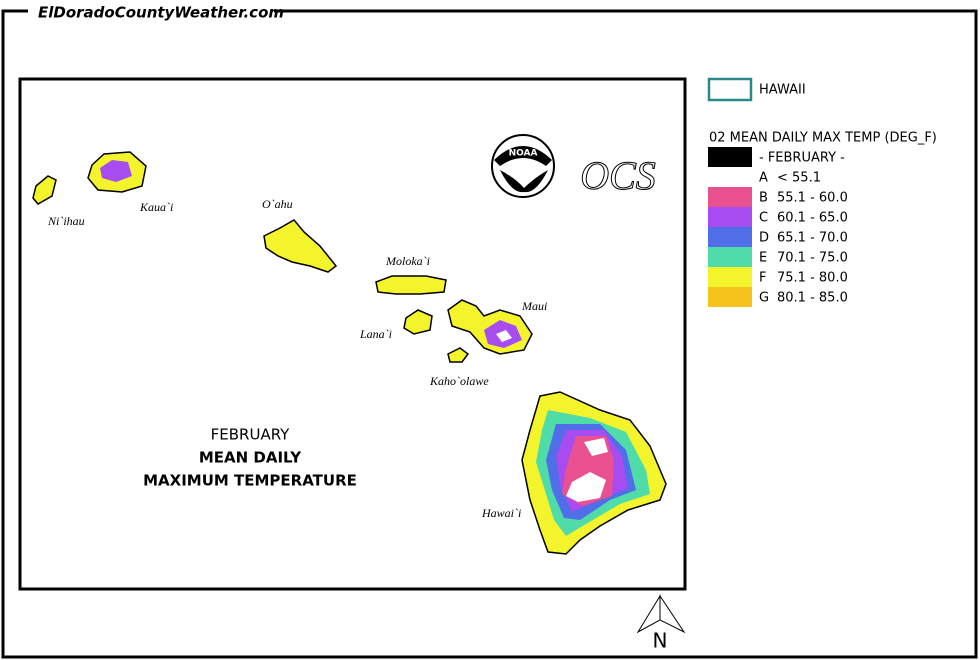 This screenshot has height=660, width=980. I want to click on region-swatch, so click(730, 89).